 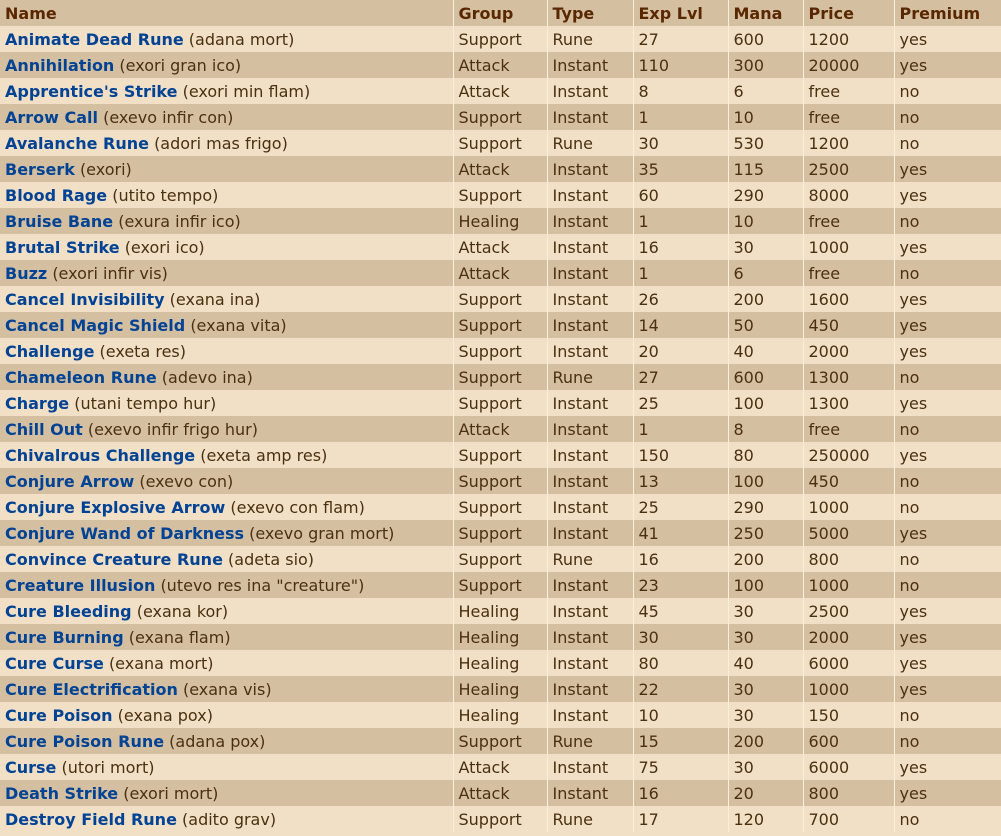 I want to click on spell-price: 1200, so click(x=849, y=39).